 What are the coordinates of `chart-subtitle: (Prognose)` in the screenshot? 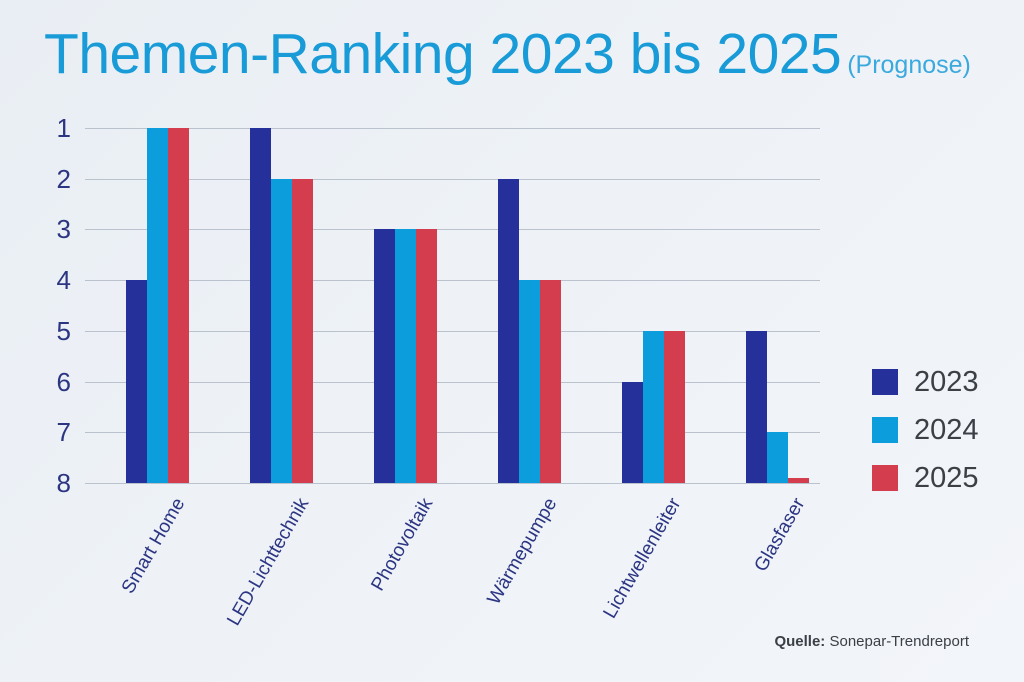 It's located at (909, 65).